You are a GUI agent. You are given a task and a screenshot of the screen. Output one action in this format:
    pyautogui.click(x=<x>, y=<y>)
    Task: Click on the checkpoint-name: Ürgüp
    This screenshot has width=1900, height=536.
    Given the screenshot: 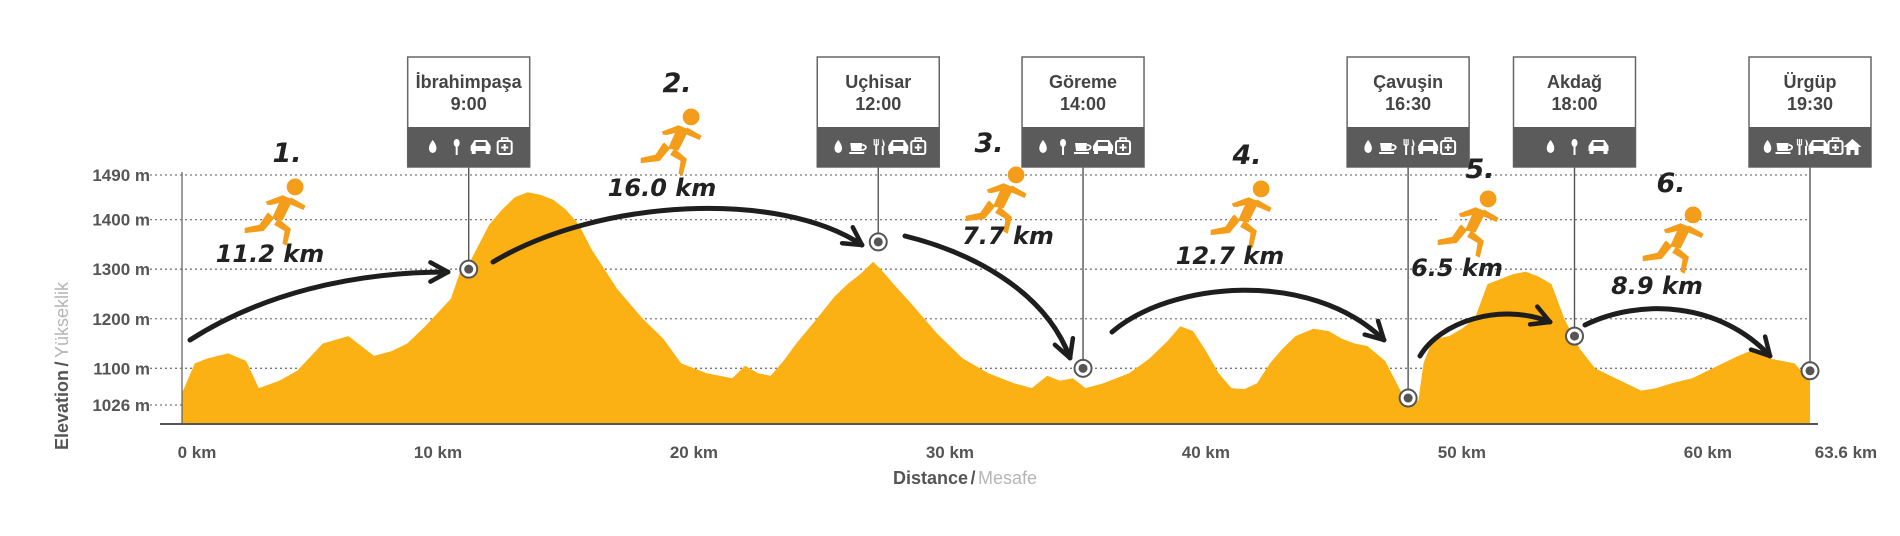 What is the action you would take?
    pyautogui.click(x=1810, y=82)
    